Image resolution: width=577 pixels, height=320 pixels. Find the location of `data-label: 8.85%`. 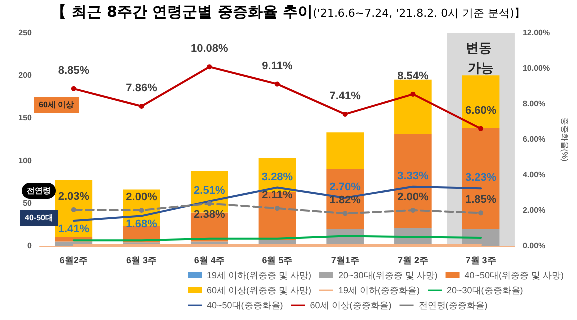

data-label: 8.85% is located at coordinates (74, 70).